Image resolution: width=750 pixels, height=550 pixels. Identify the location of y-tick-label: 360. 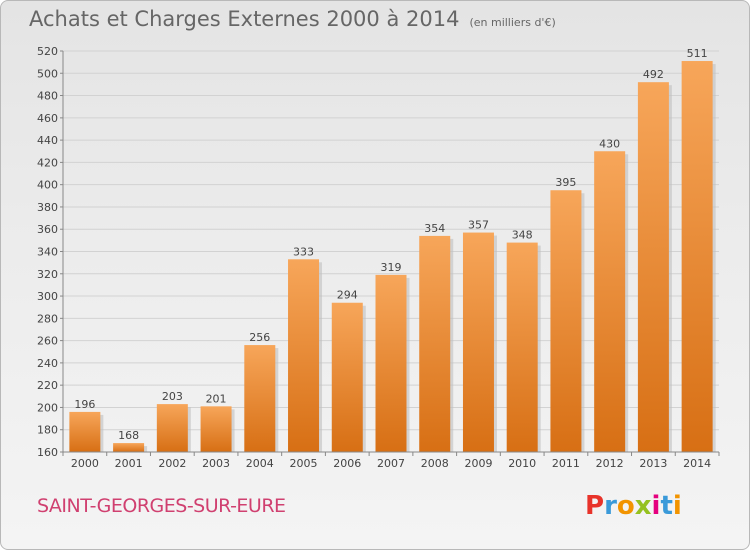
(47, 229).